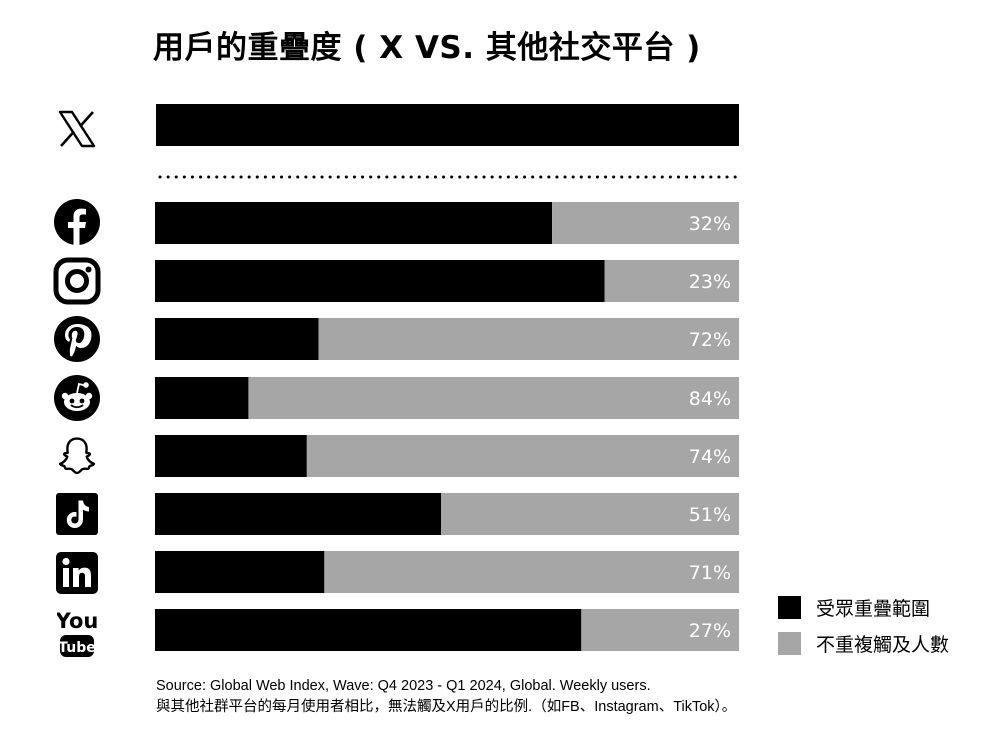  What do you see at coordinates (528, 339) in the screenshot?
I see `bar-unique-pinterest` at bounding box center [528, 339].